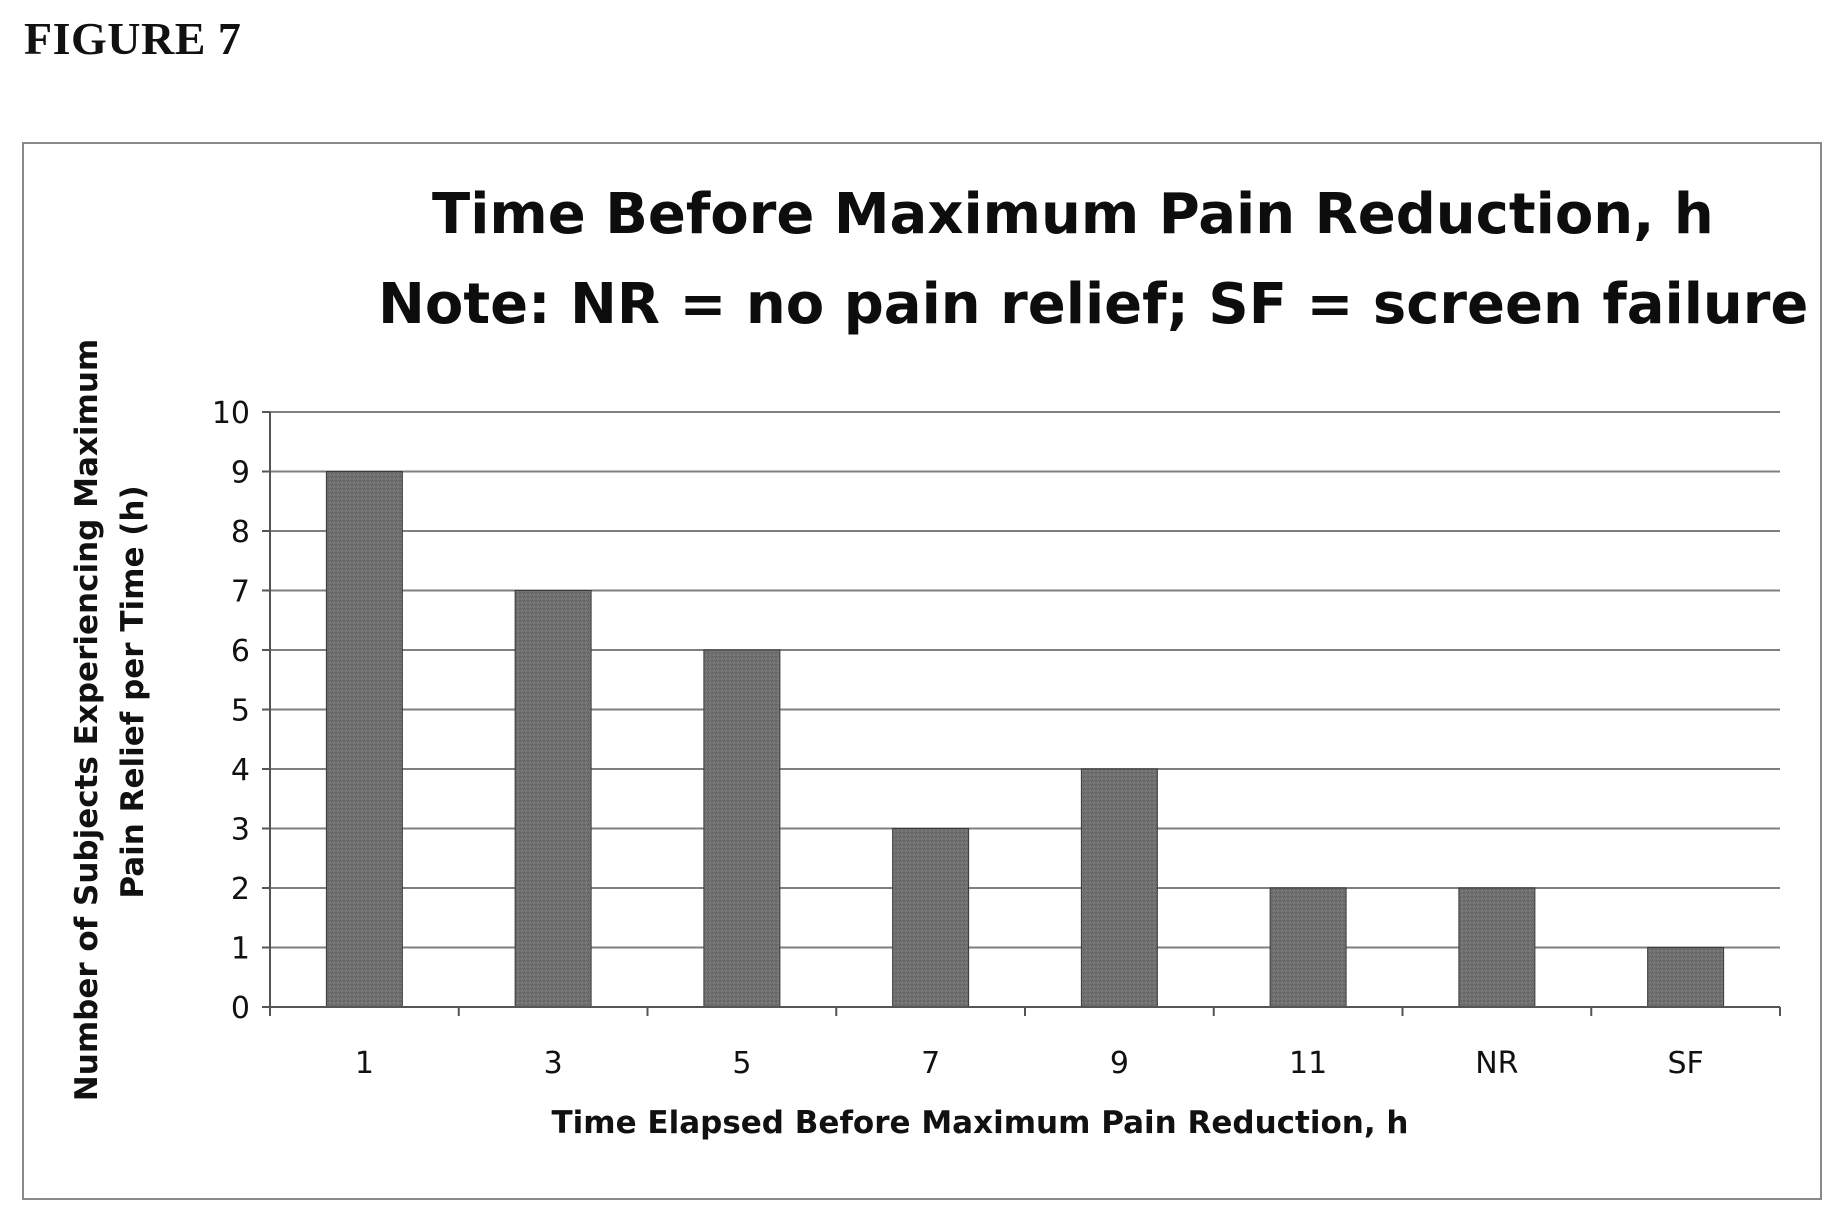  Describe the element at coordinates (1073, 214) in the screenshot. I see `chart-title: Time Before Maximum Pain Reduction, h` at that location.